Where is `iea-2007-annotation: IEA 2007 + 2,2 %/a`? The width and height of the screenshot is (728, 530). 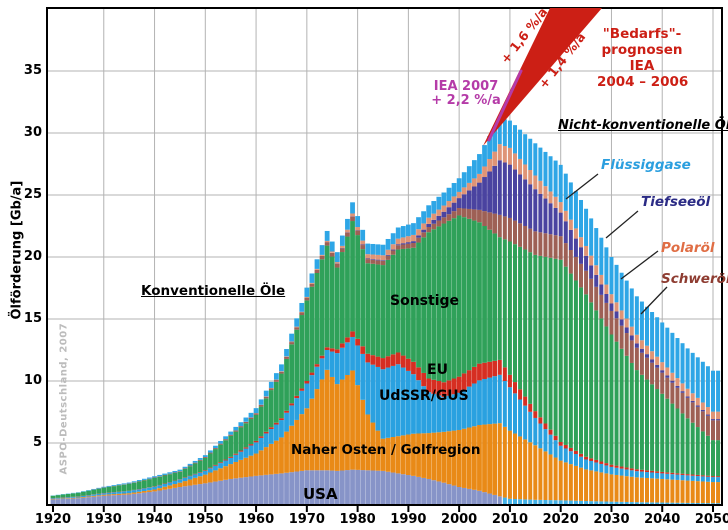 iea-2007-annotation: IEA 2007 + 2,2 %/a is located at coordinates (466, 94).